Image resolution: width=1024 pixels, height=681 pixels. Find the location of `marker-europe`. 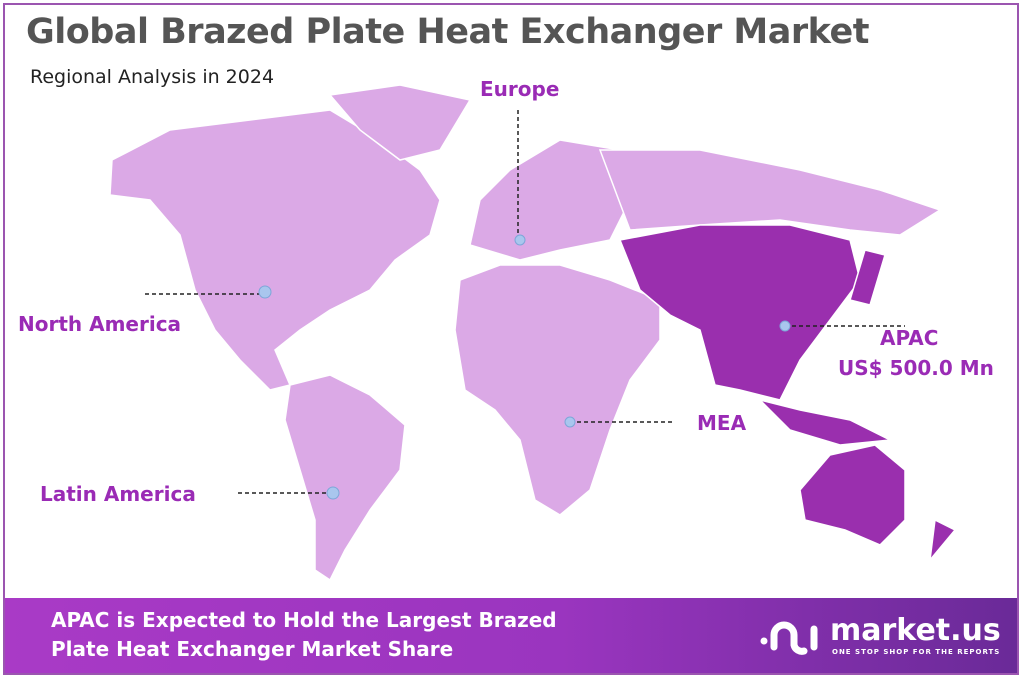

marker-europe is located at coordinates (520, 240).